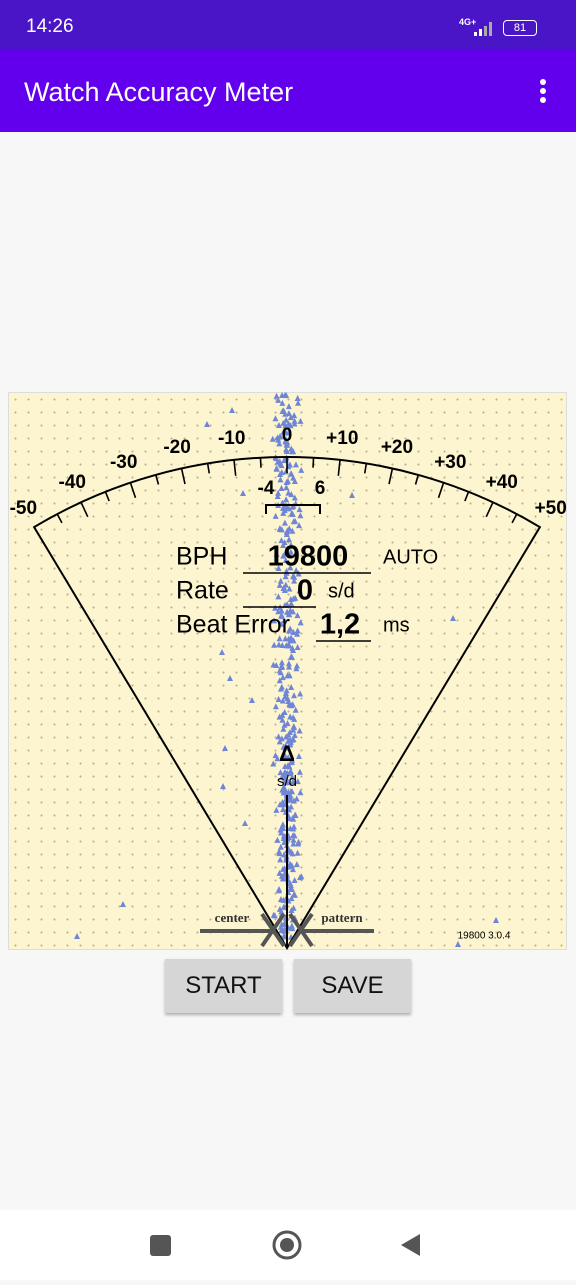  What do you see at coordinates (233, 625) in the screenshot?
I see `readout-label: Beat Error` at bounding box center [233, 625].